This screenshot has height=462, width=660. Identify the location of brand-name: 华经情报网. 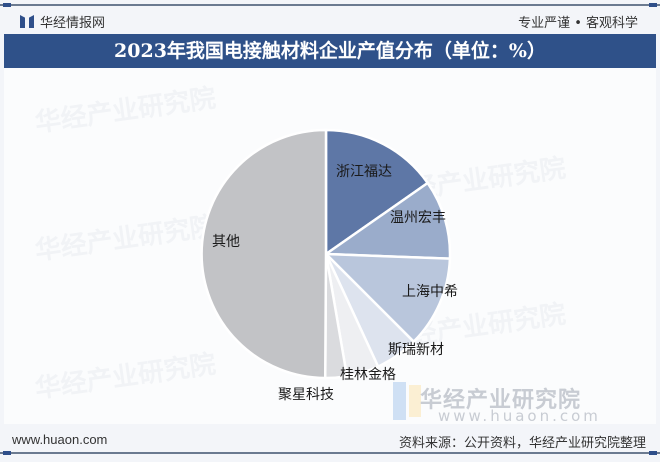
(73, 23).